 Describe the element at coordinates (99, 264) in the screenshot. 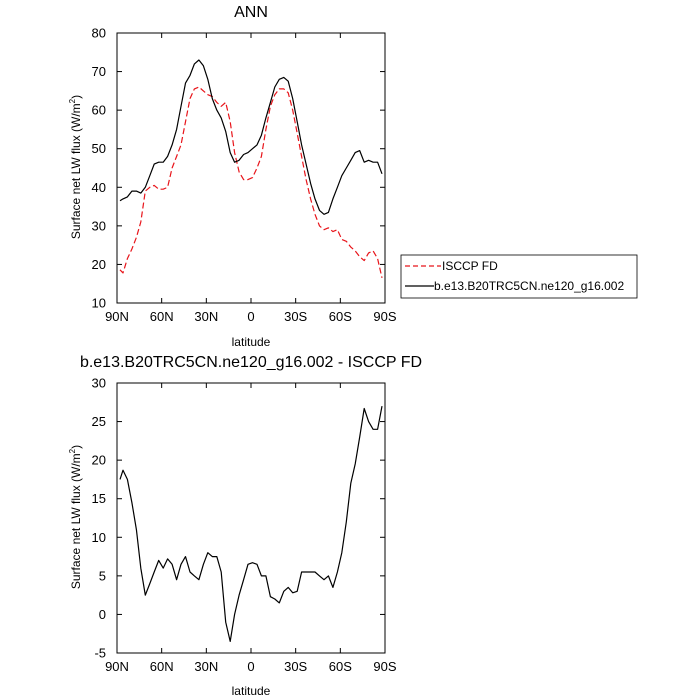

I see `top-y-tick-label: 20` at that location.